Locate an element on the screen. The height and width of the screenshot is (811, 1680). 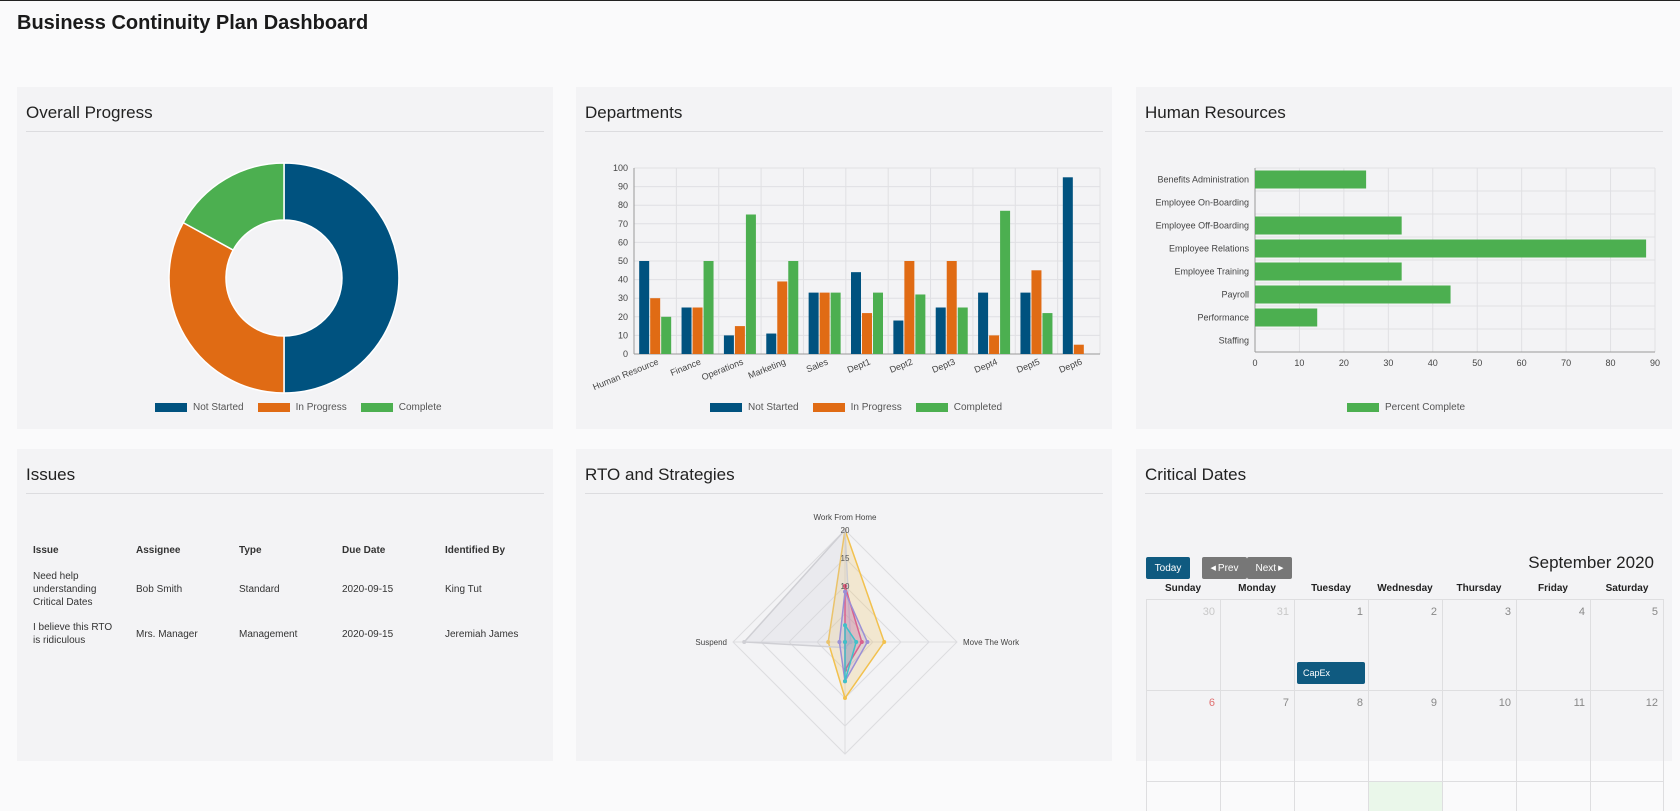
calendar-day: 1 CapEx is located at coordinates (1331, 644).